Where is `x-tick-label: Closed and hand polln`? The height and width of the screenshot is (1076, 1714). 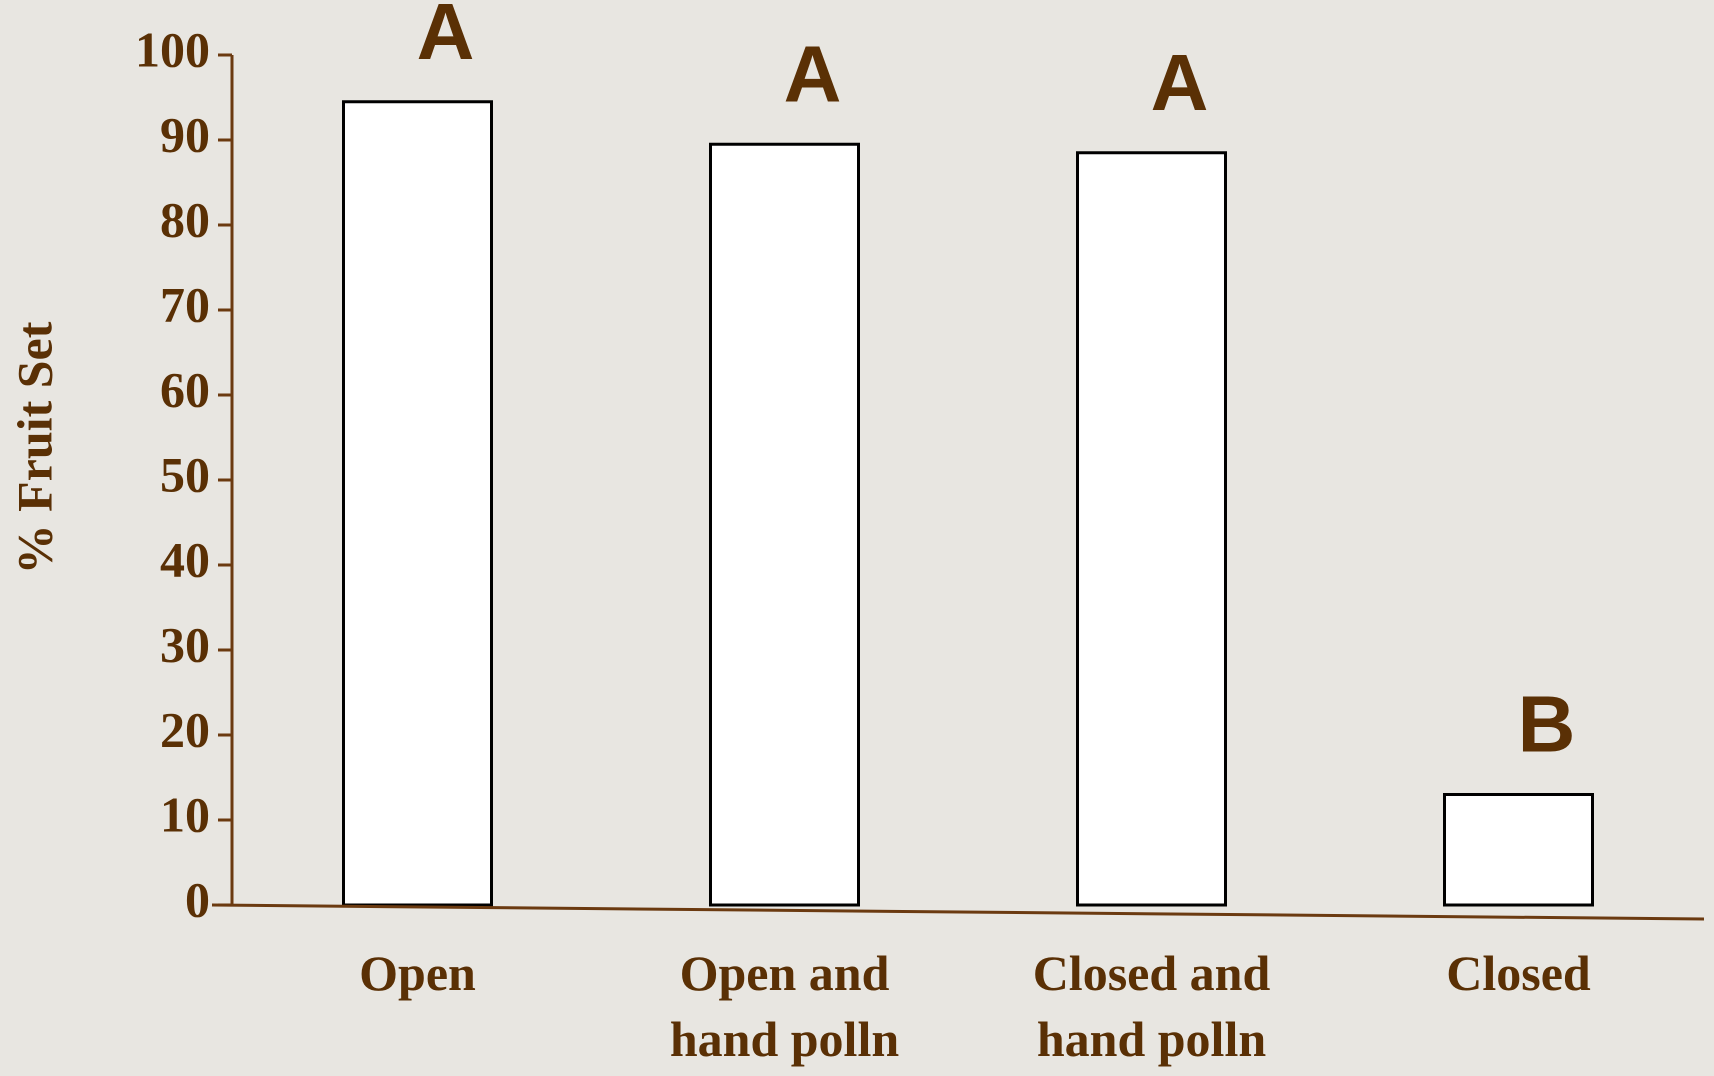
x-tick-label: Closed and hand polln is located at coordinates (1151, 1006).